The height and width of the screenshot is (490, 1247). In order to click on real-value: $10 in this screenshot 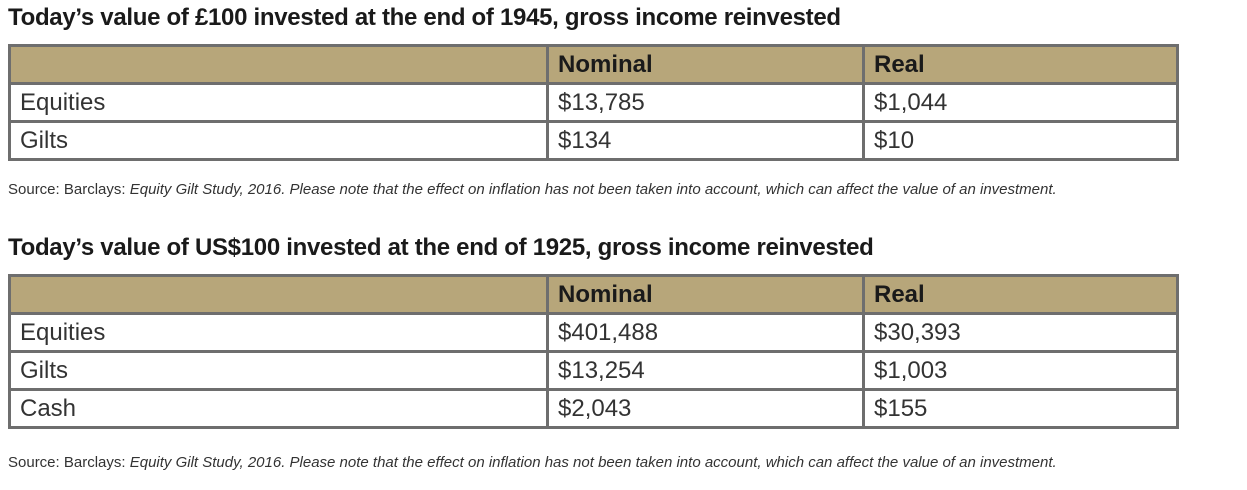, I will do `click(1020, 140)`.